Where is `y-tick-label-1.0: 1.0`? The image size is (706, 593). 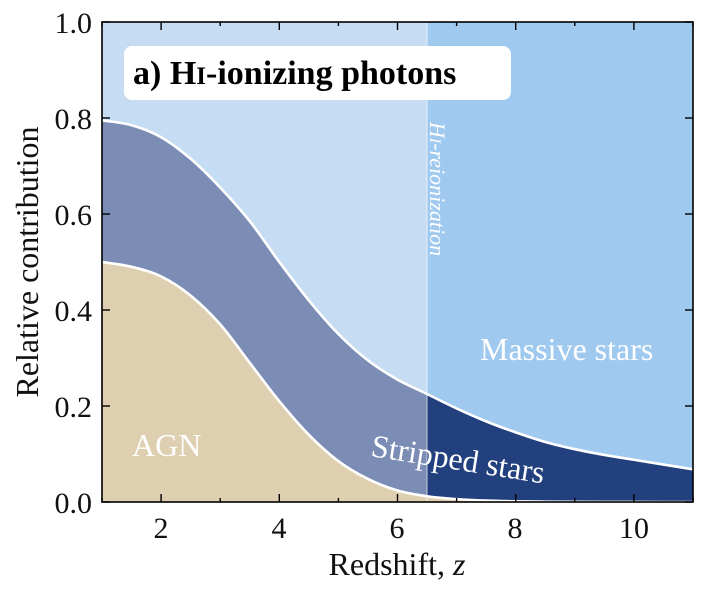 y-tick-label-1.0: 1.0 is located at coordinates (74, 23).